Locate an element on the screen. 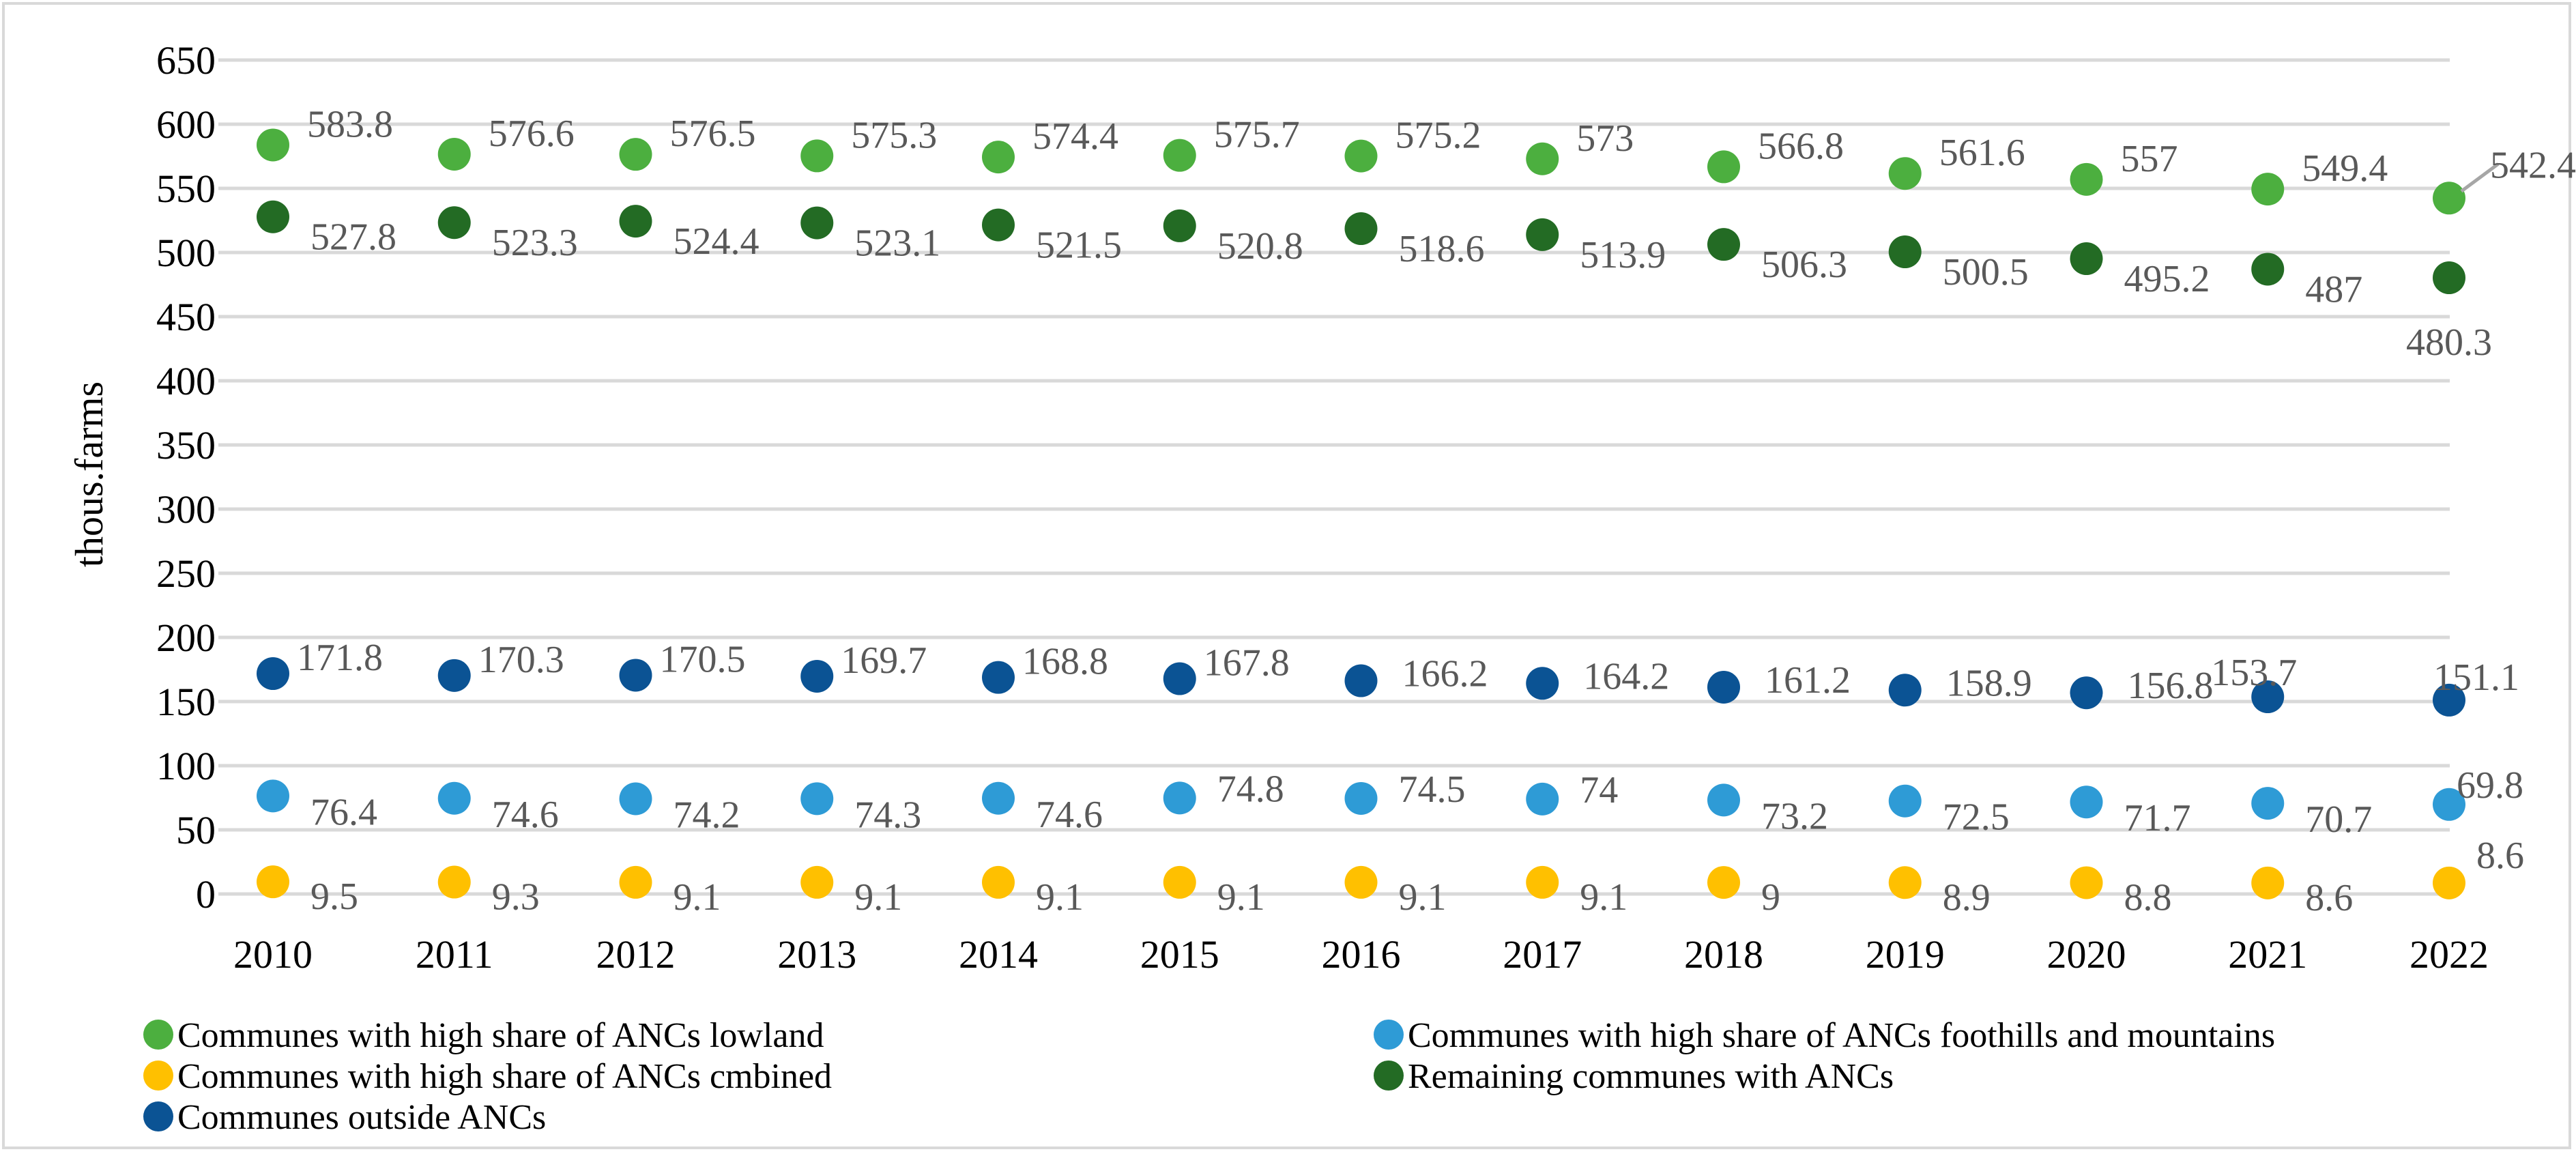 The height and width of the screenshot is (1154, 2576). data-label: 169.7 is located at coordinates (884, 661).